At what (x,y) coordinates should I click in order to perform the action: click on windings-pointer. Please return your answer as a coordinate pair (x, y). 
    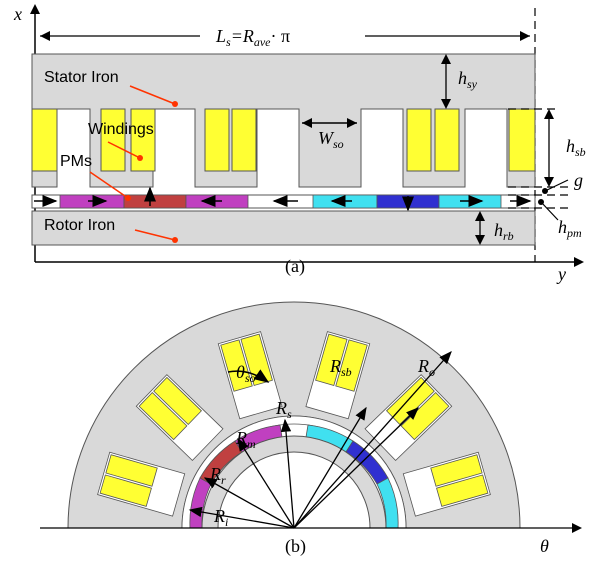
    Looking at the image, I should click on (124, 150).